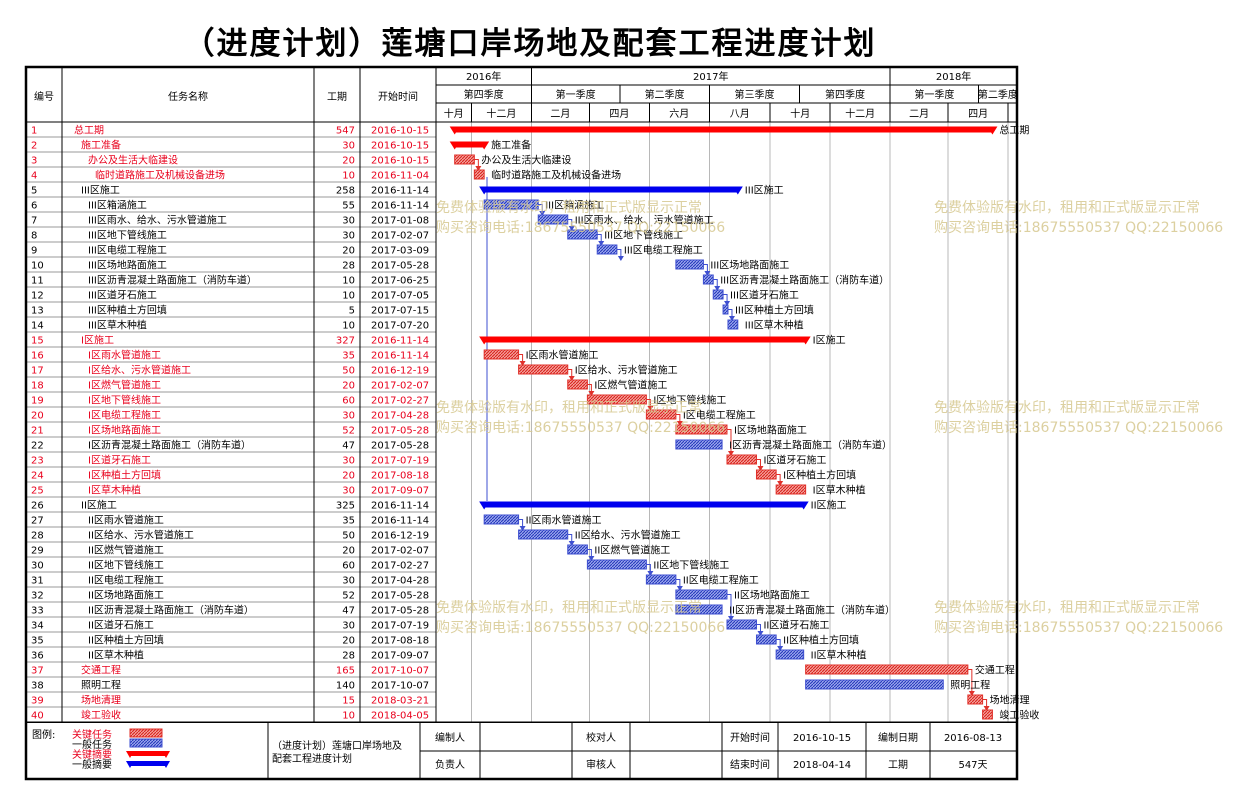 The image size is (1238, 801). I want to click on task-name: Ⅰ区燃气管道施工, so click(124, 385).